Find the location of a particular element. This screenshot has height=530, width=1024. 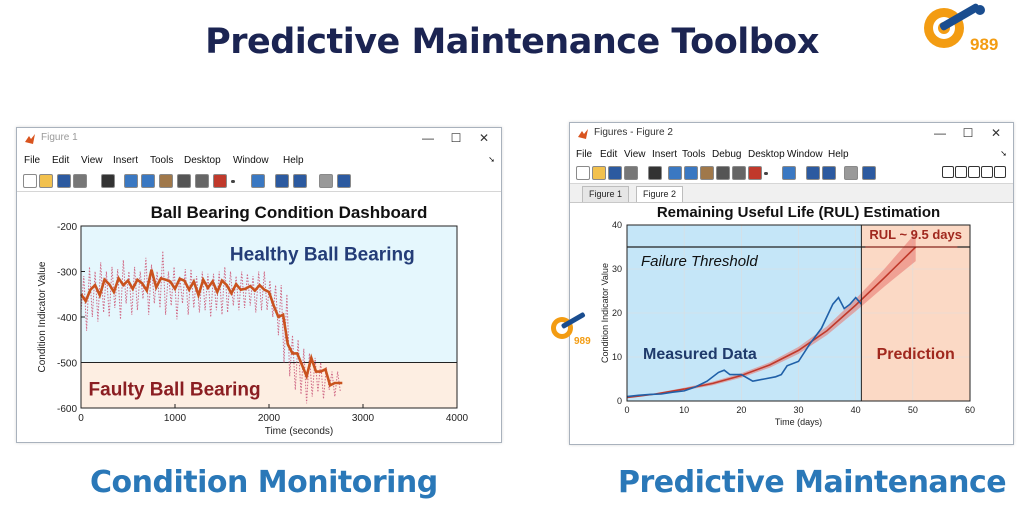

chart-title: Remaining Useful Life (RUL) Estimation is located at coordinates (798, 212).